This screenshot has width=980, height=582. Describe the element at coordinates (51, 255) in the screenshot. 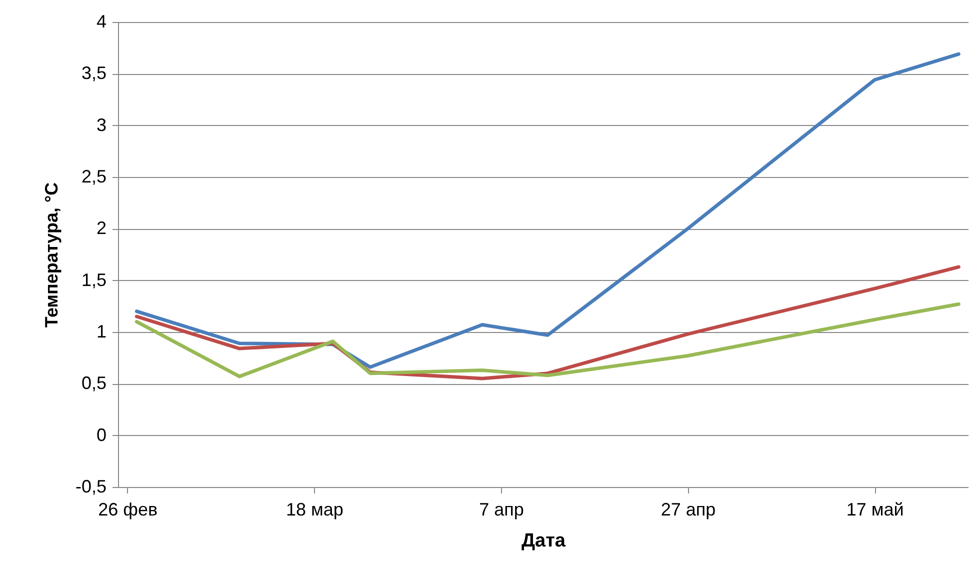

I see `y-axis-title: Температура, °С` at that location.